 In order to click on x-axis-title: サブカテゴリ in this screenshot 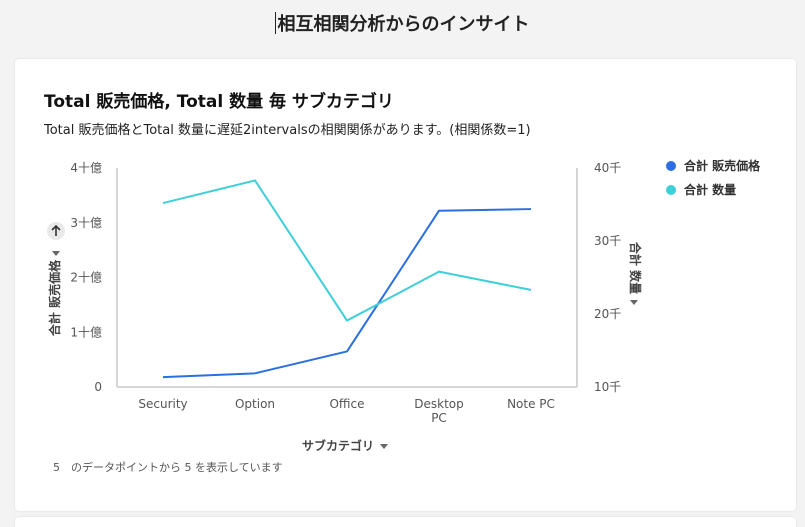, I will do `click(338, 445)`.